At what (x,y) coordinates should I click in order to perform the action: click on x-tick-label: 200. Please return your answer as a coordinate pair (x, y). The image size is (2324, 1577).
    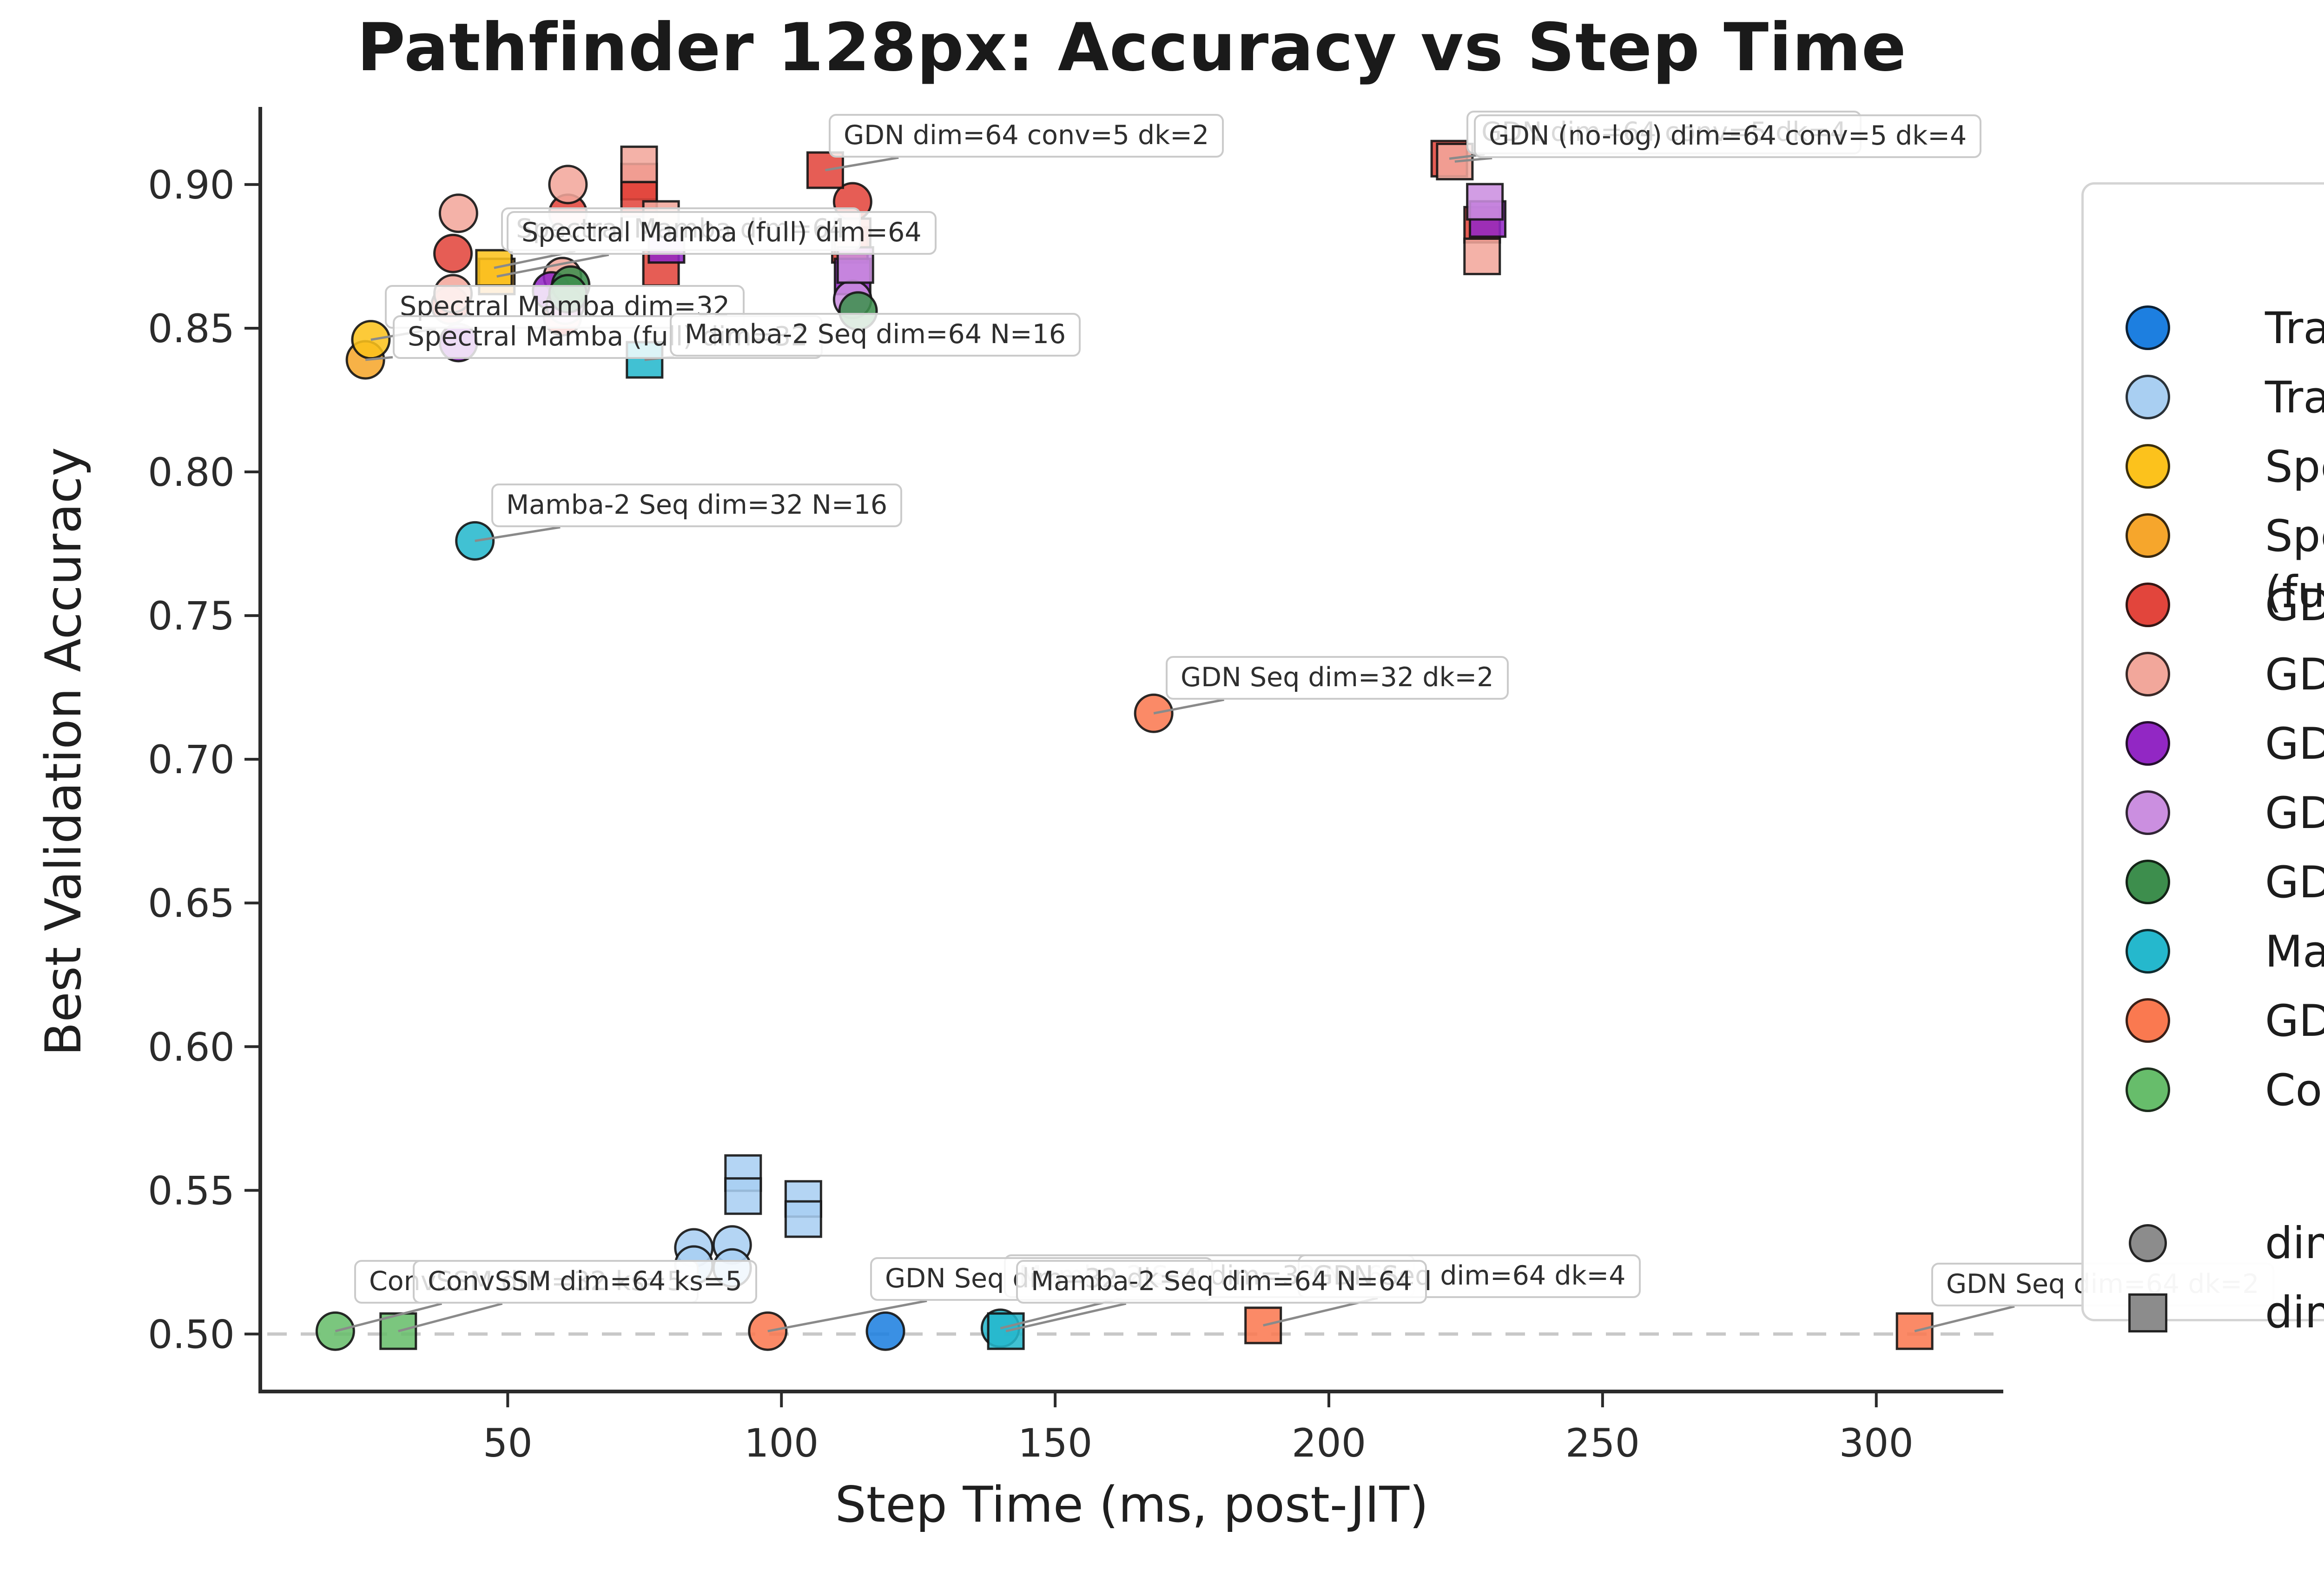
    Looking at the image, I should click on (1329, 1443).